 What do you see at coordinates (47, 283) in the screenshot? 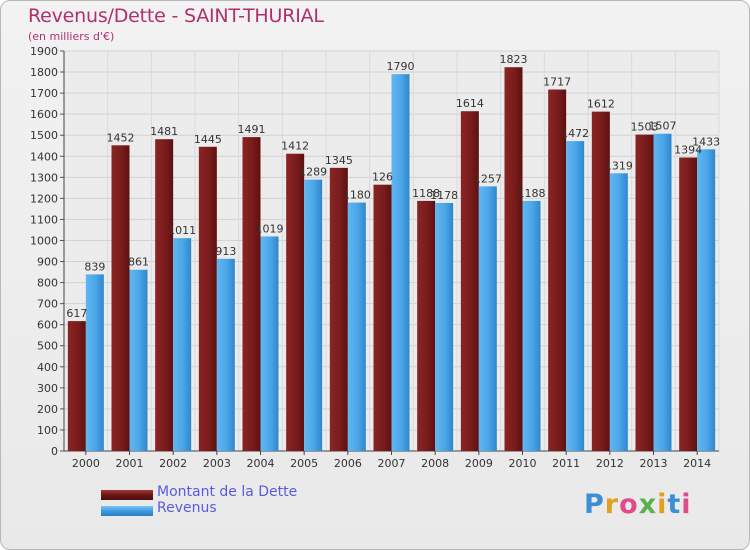
I see `y-tick-label: 800` at bounding box center [47, 283].